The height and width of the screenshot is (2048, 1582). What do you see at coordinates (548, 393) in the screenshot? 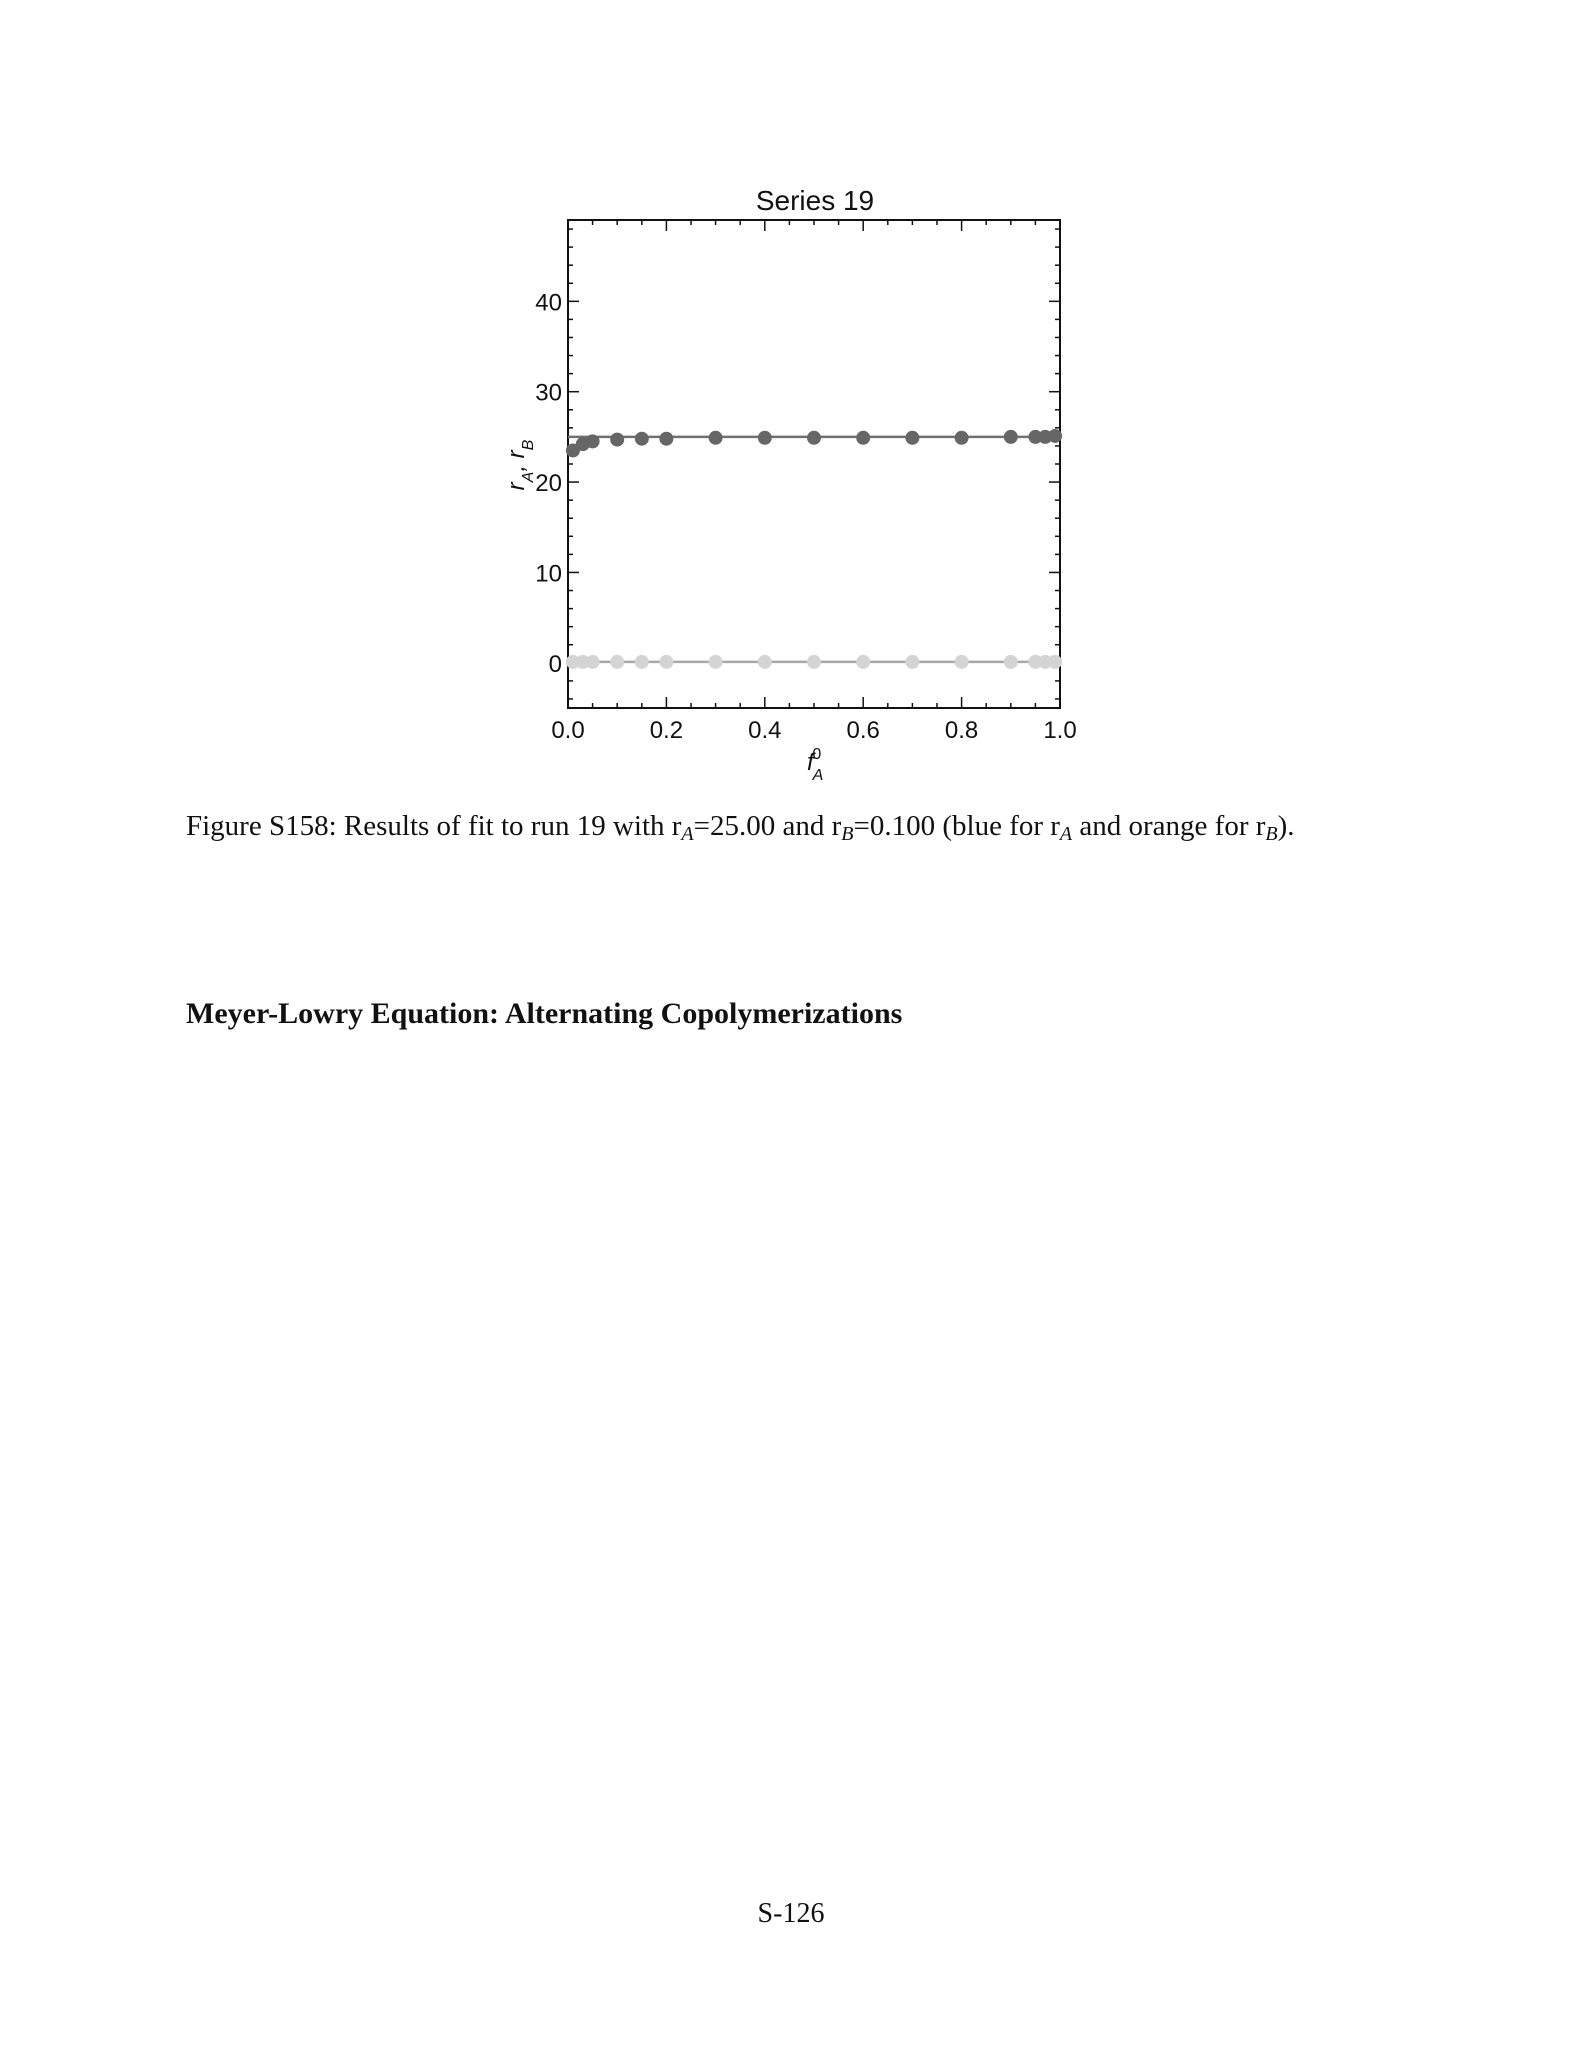
I see `y-tick-label: 30` at bounding box center [548, 393].